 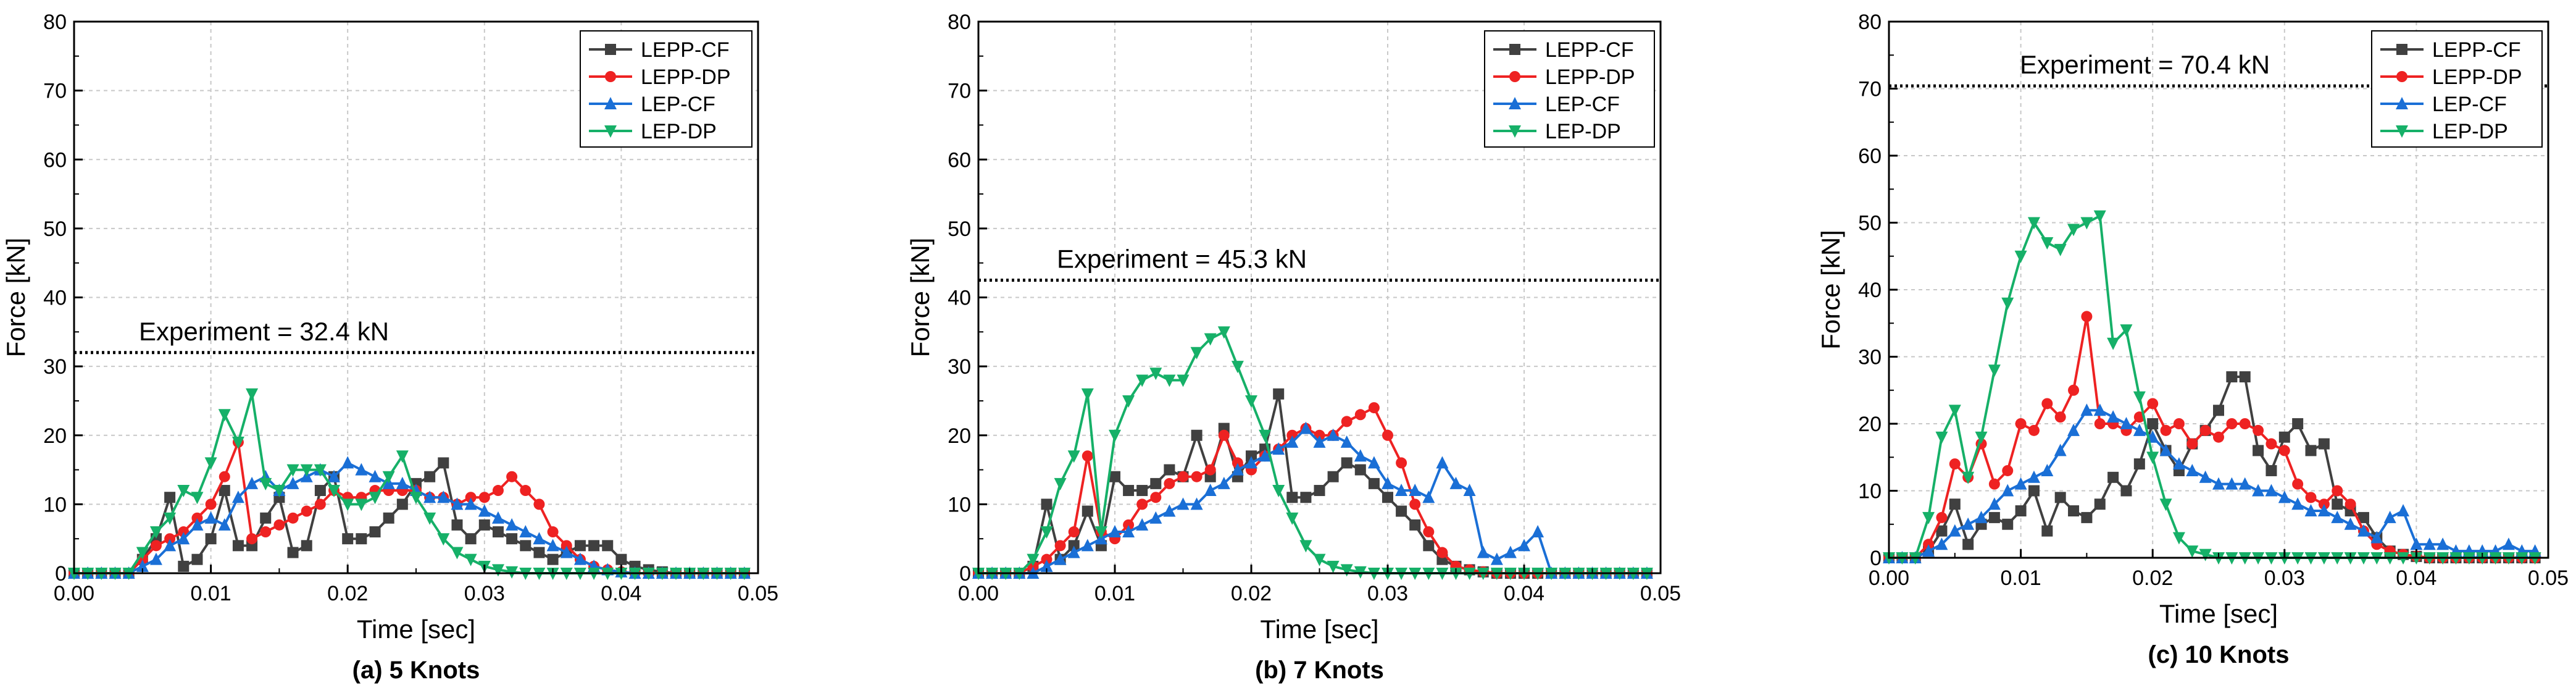 I want to click on series-line-lep-dp, so click(x=2212, y=387).